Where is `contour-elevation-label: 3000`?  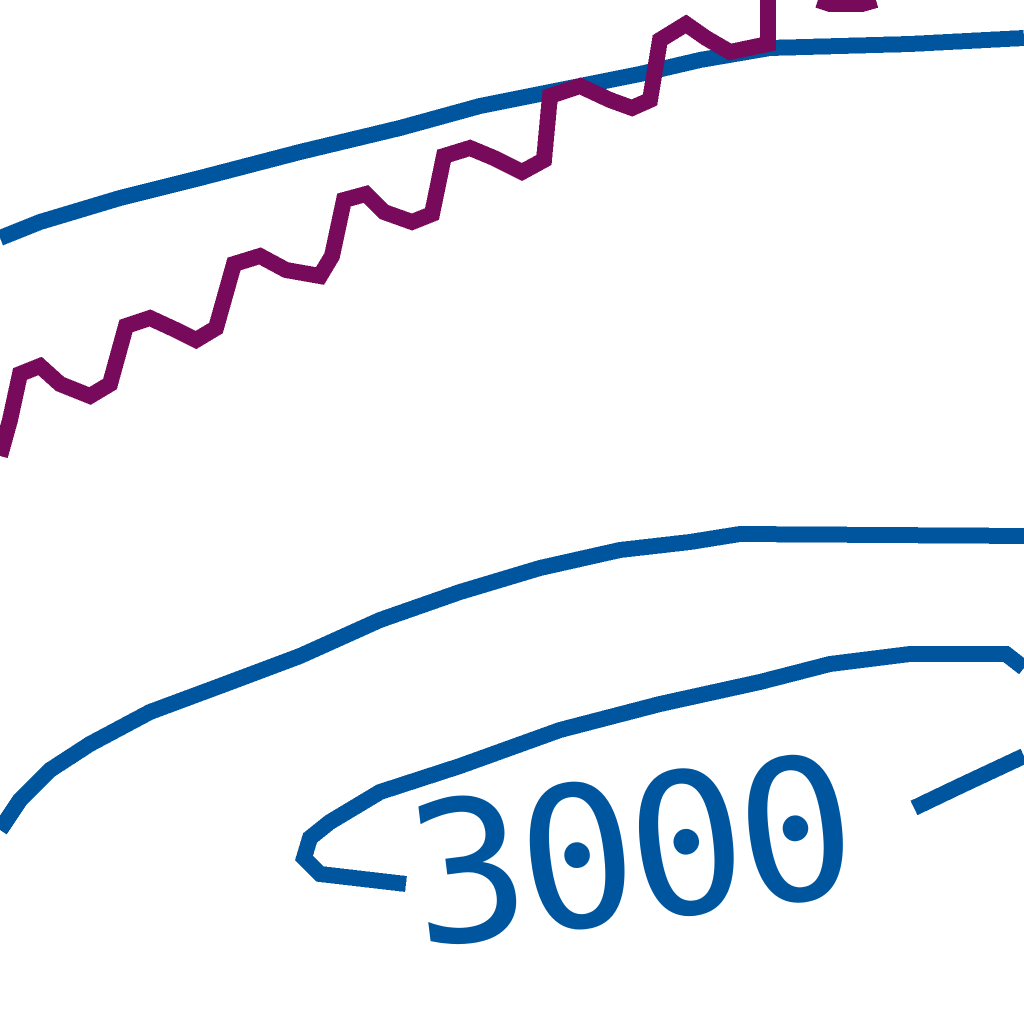 contour-elevation-label: 3000 is located at coordinates (628, 854).